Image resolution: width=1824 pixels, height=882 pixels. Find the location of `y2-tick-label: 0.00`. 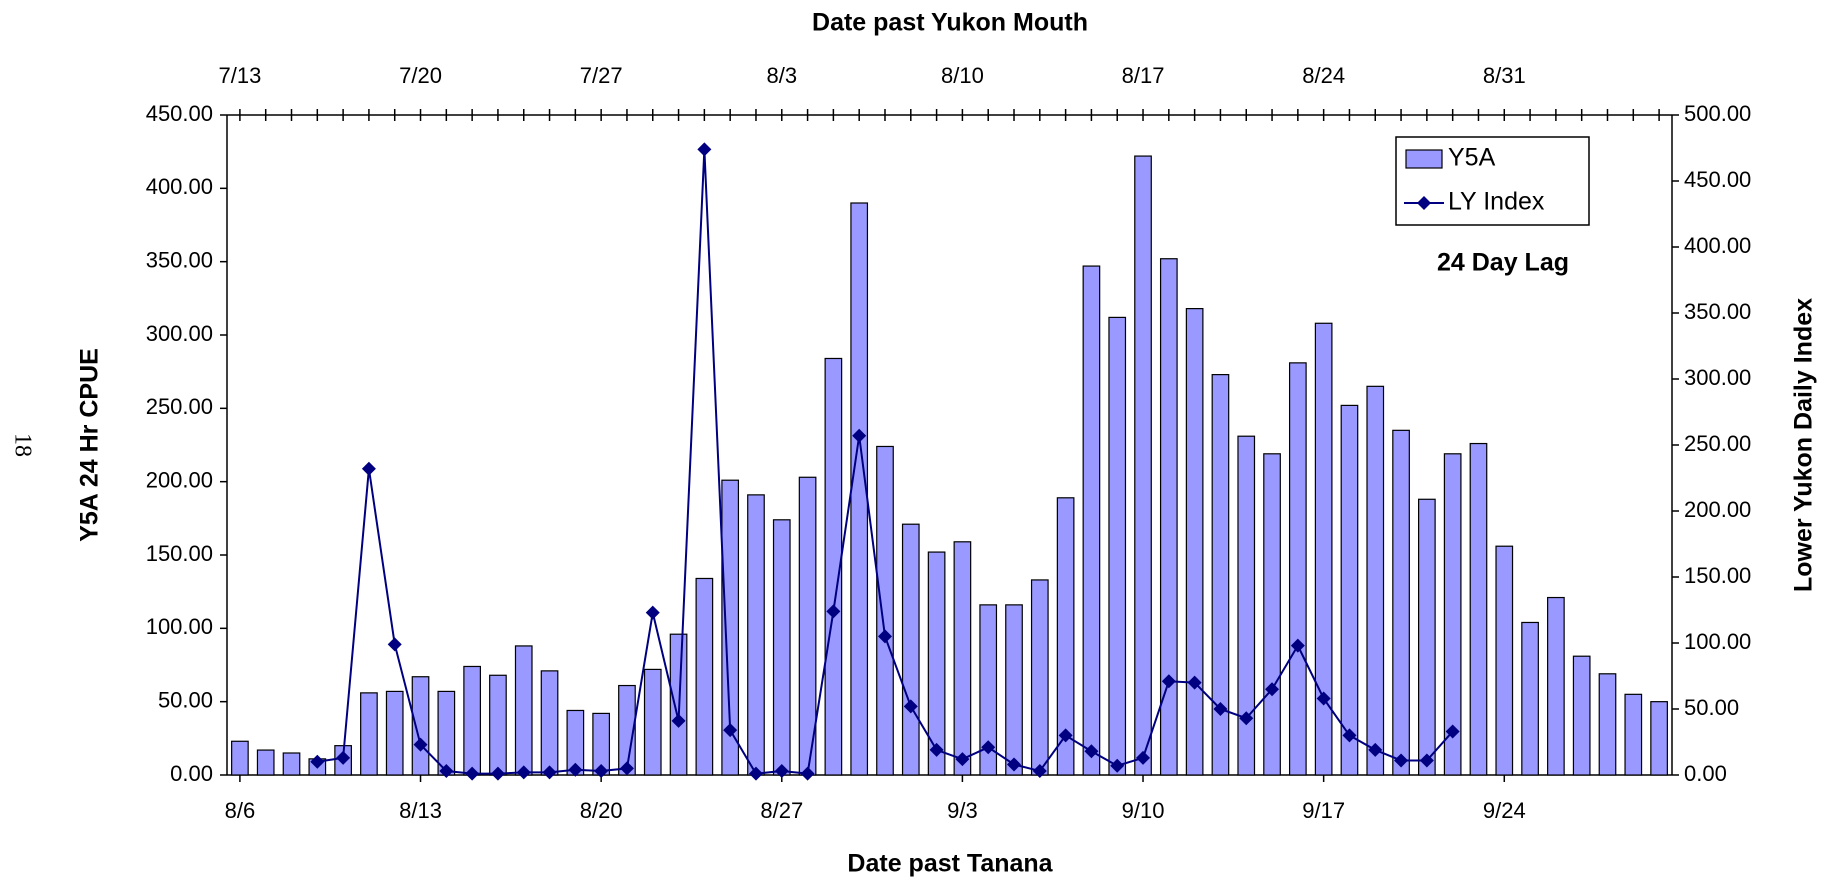

y2-tick-label: 0.00 is located at coordinates (1705, 773).